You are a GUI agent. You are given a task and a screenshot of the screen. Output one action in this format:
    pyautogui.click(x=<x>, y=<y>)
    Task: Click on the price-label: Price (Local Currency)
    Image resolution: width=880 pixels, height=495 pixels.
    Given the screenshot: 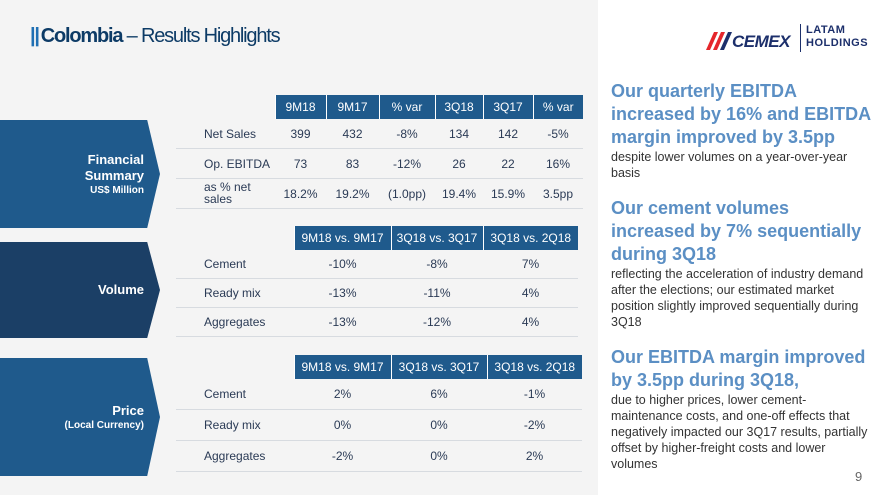 What is the action you would take?
    pyautogui.click(x=80, y=417)
    